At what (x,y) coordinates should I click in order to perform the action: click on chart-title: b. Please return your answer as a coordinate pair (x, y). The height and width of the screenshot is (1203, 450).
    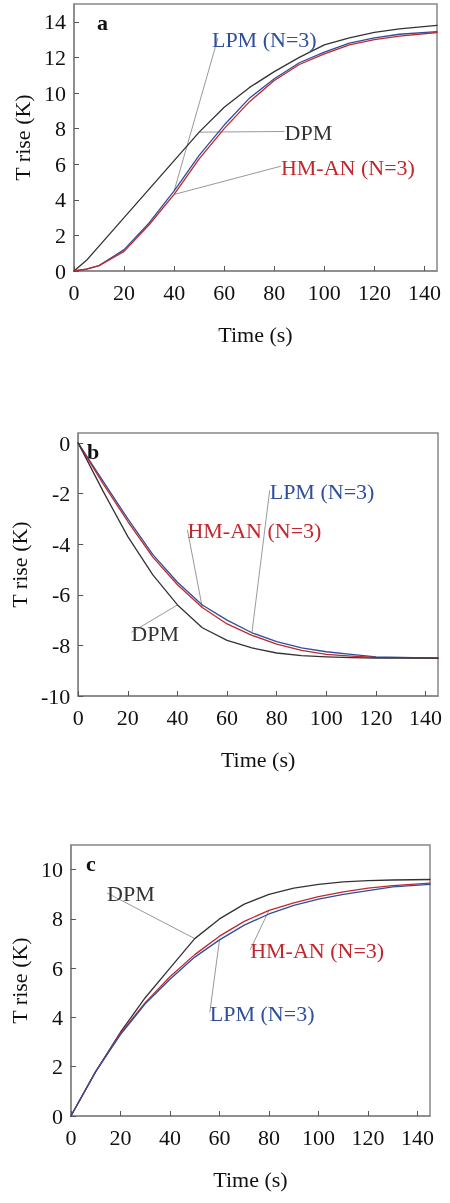
    Looking at the image, I should click on (93, 451).